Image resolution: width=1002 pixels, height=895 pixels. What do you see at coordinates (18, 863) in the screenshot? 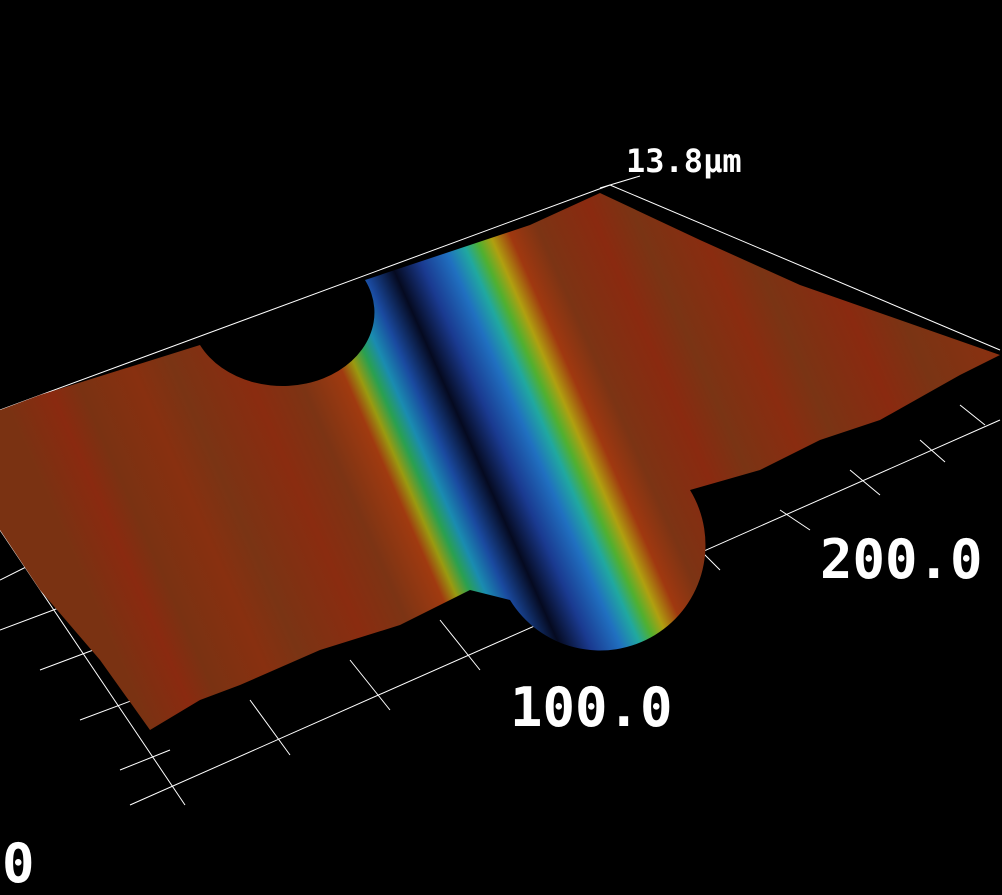
I see `x-axis-label-0: 0` at bounding box center [18, 863].